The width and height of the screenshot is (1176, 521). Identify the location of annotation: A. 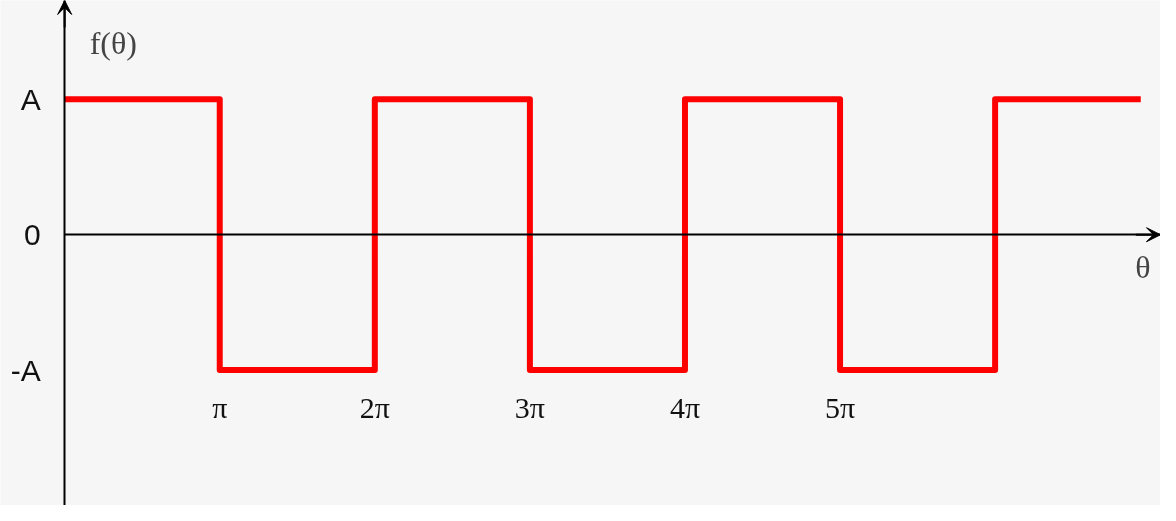
(30, 99).